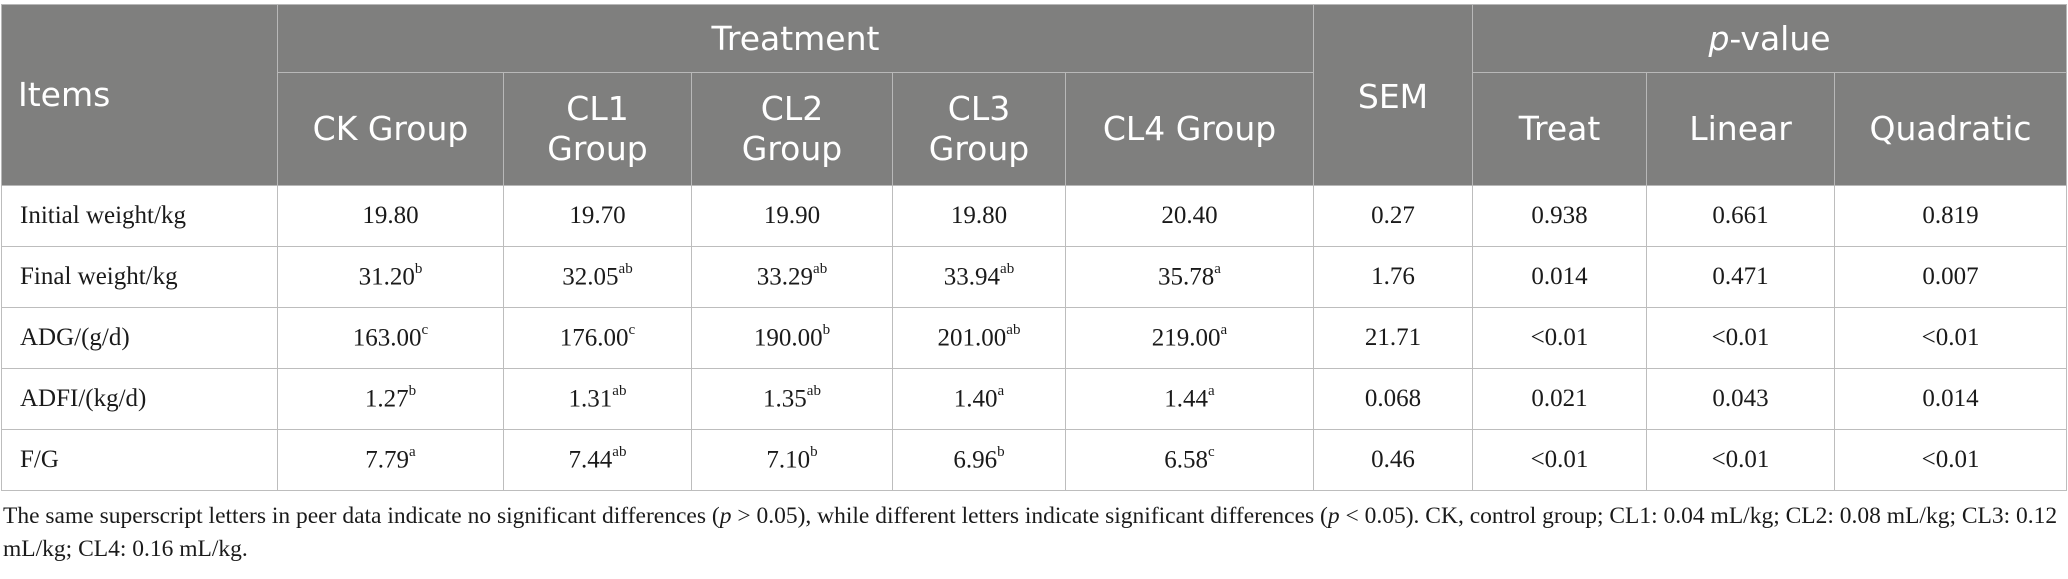 This screenshot has width=2068, height=579. I want to click on row-label: Initial weight/kg, so click(139, 216).